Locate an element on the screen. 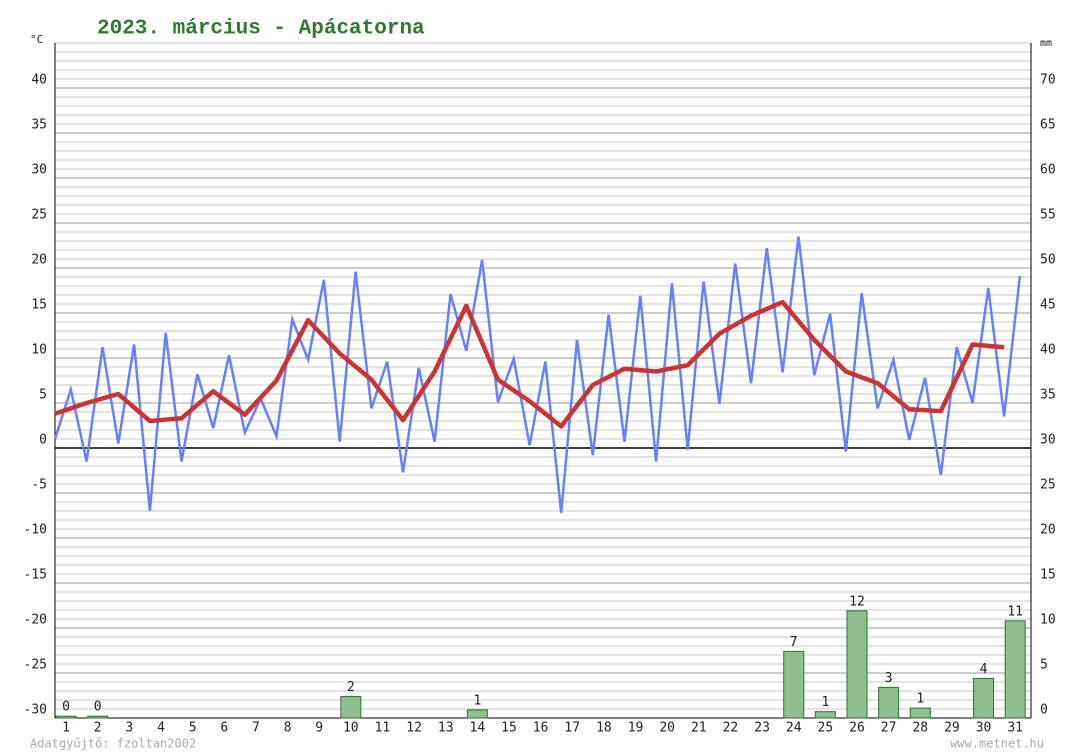  x-tick-label: 15 is located at coordinates (509, 728).